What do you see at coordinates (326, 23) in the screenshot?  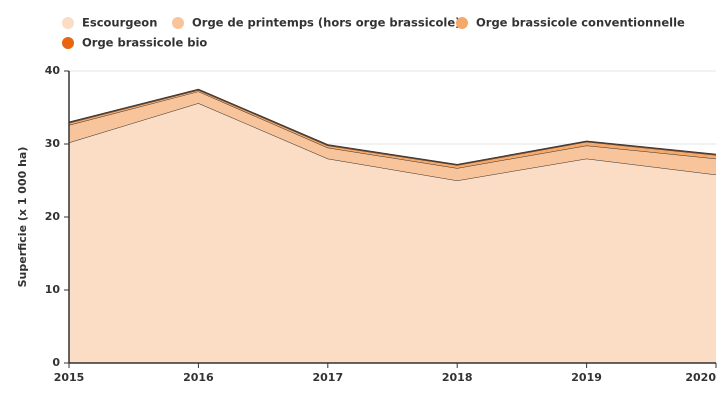 I see `legend-label: Orge de printemps (hors orge brassicole)` at bounding box center [326, 23].